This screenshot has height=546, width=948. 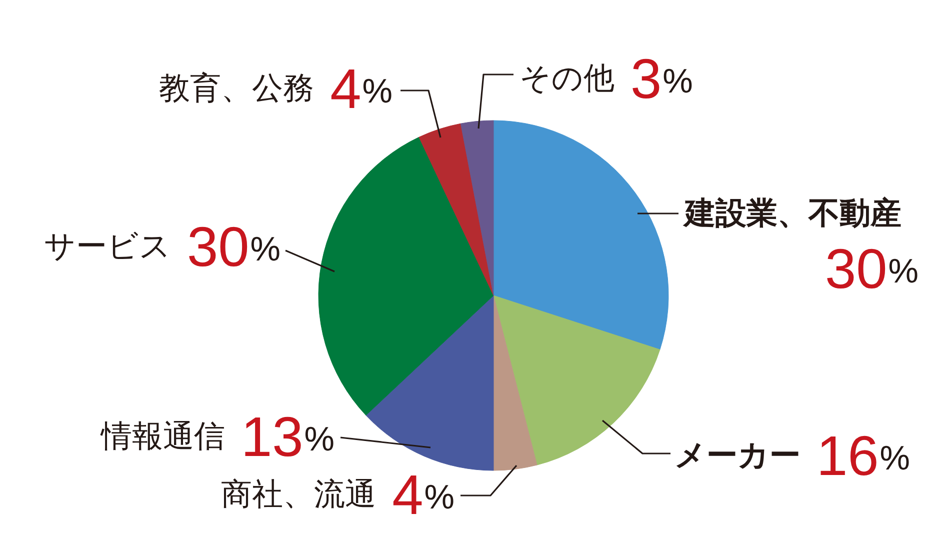 I want to click on slice-label: 教育、公務, so click(x=236, y=88).